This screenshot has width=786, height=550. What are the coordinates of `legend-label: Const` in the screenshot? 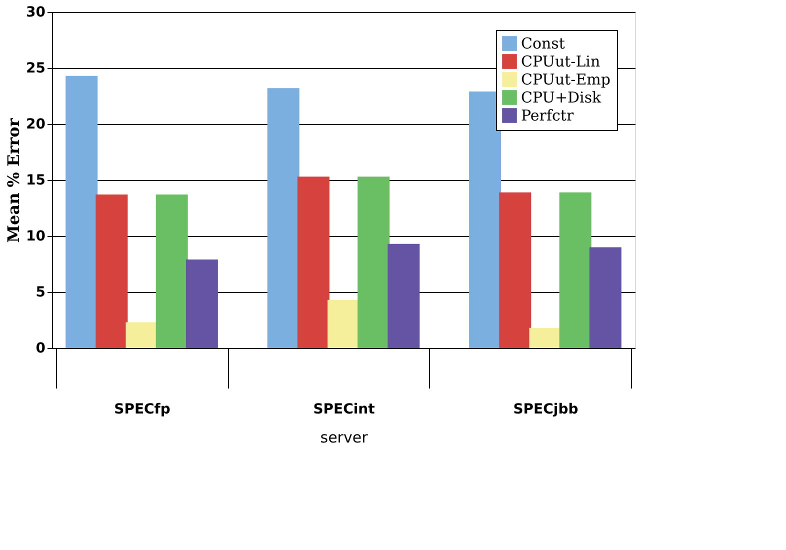 It's located at (543, 43).